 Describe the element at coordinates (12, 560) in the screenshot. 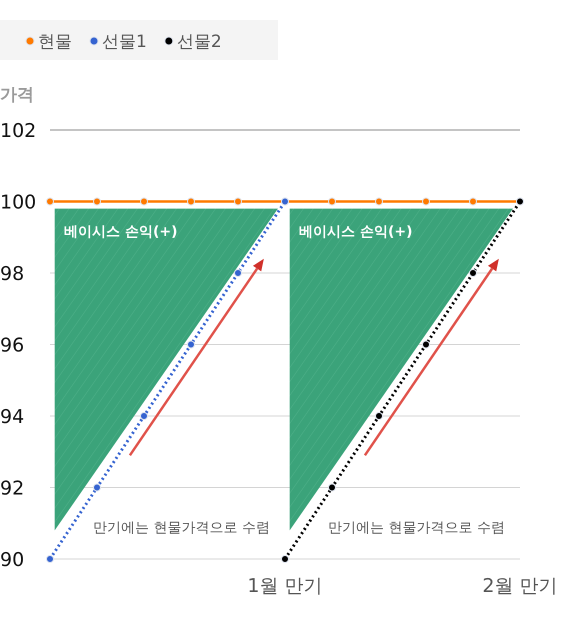

I see `y-tick-label: 90` at that location.